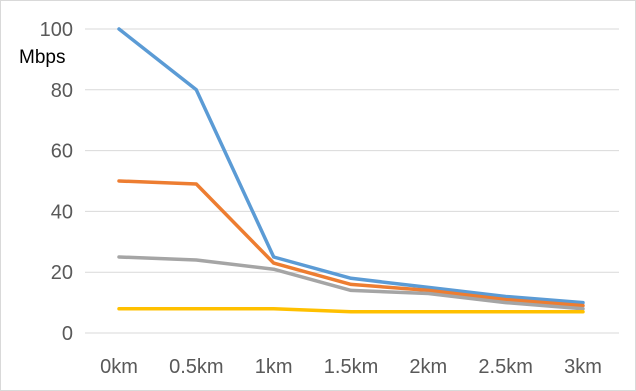  Describe the element at coordinates (42, 57) in the screenshot. I see `y-axis-unit-label: Mbps` at that location.